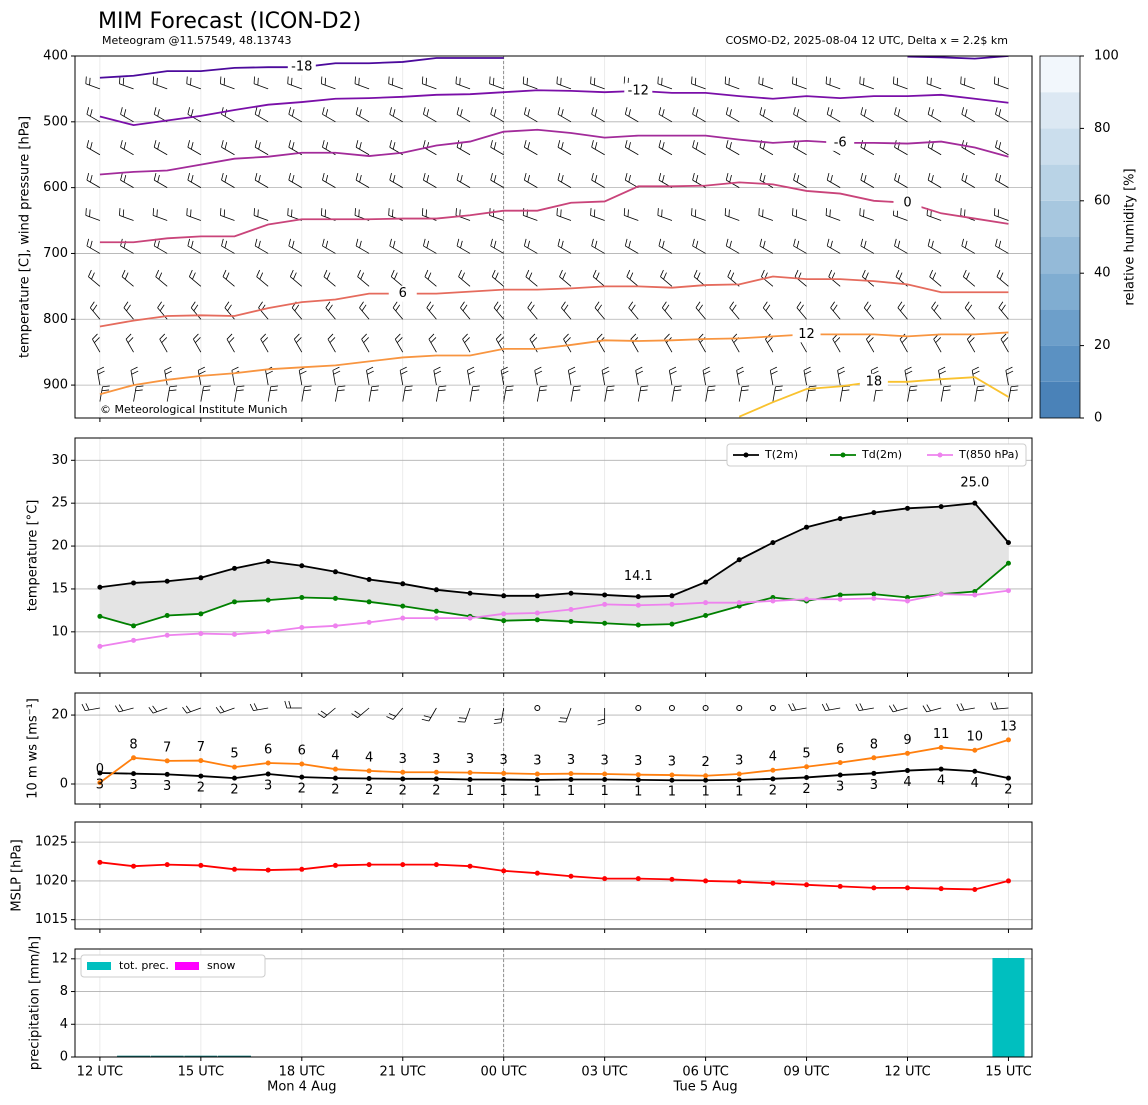 This screenshot has width=1148, height=1105. Describe the element at coordinates (1060, 237) in the screenshot. I see `colorbar-frame` at that location.